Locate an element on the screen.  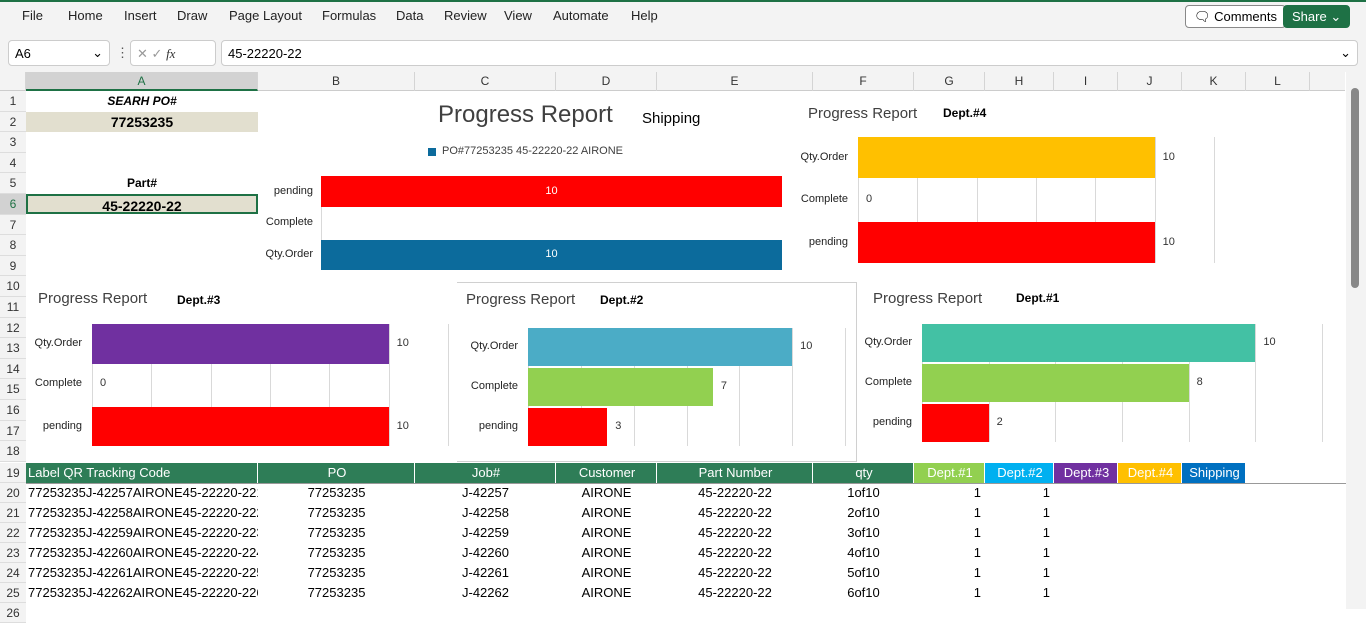
row-header-16: 16 is located at coordinates (13, 410).